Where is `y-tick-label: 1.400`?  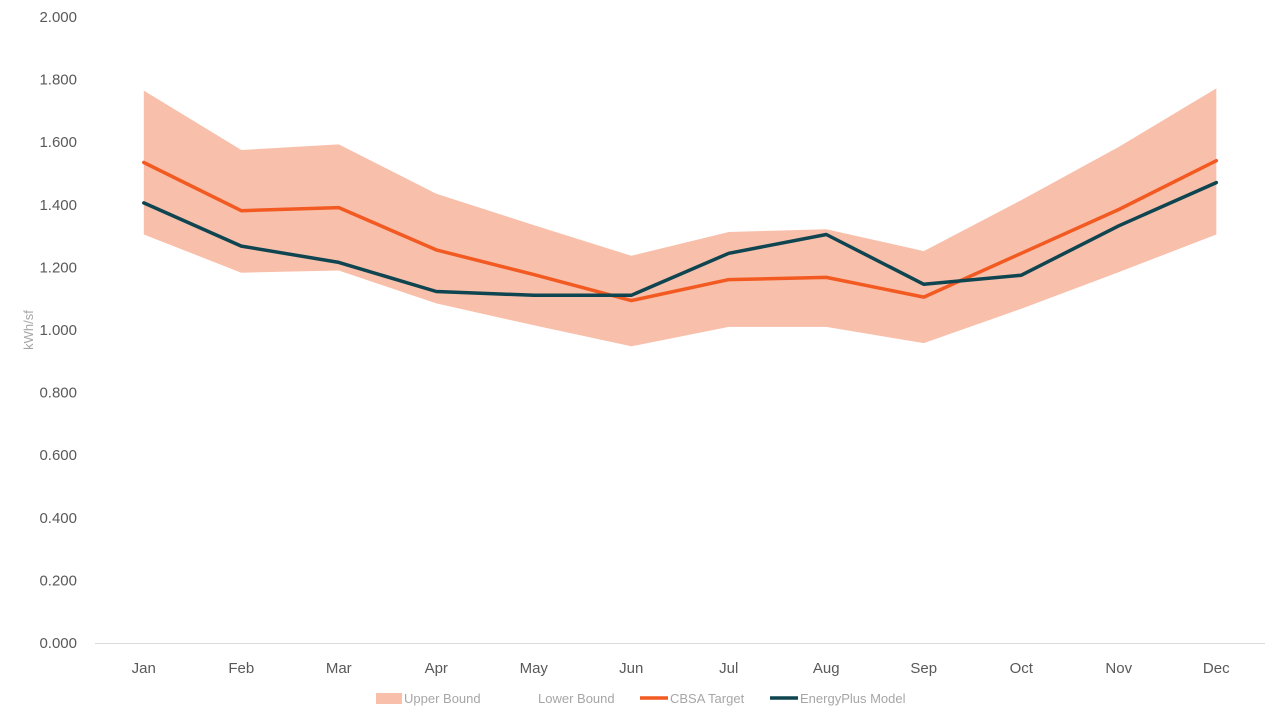
y-tick-label: 1.400 is located at coordinates (58, 205).